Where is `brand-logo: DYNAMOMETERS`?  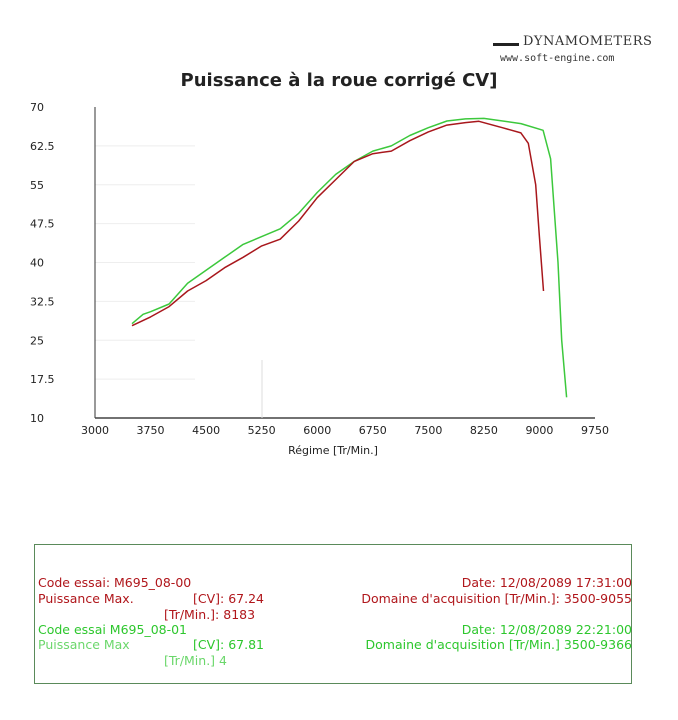
brand-logo: DYNAMOMETERS is located at coordinates (588, 41).